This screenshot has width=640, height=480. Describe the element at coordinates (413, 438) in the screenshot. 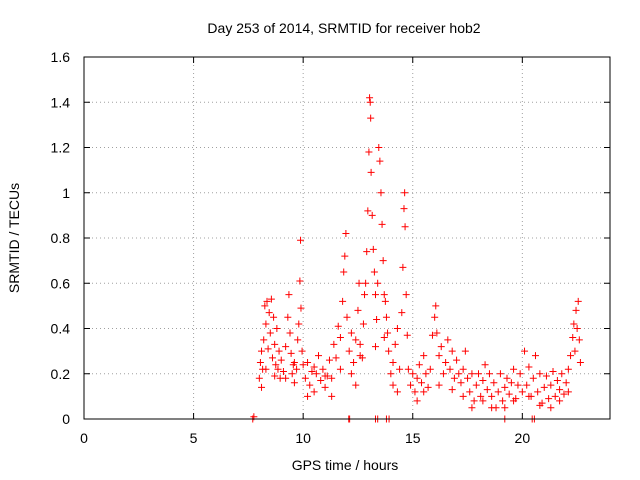

I see `x-tick-label: 15` at that location.